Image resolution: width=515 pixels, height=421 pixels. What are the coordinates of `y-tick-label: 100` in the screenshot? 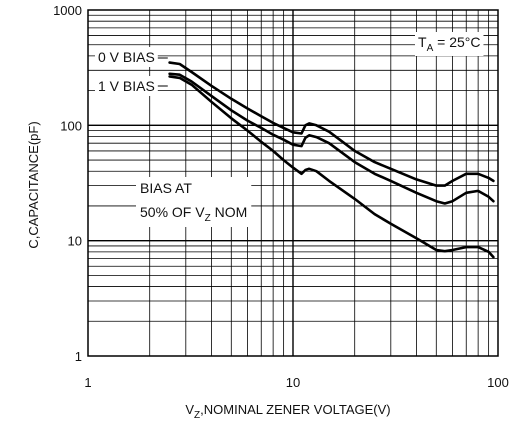 It's located at (71, 125).